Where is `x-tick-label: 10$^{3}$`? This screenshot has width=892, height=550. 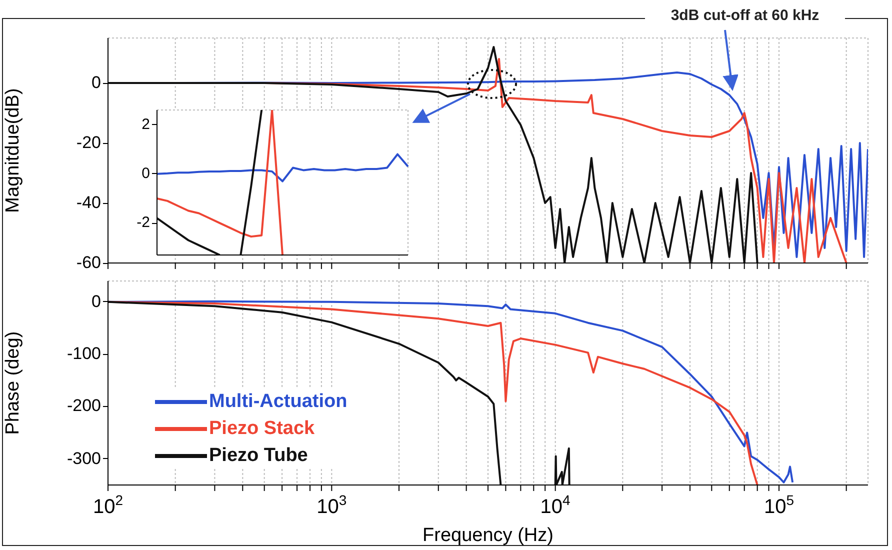
x-tick-label: 10$^{3}$ is located at coordinates (331, 505).